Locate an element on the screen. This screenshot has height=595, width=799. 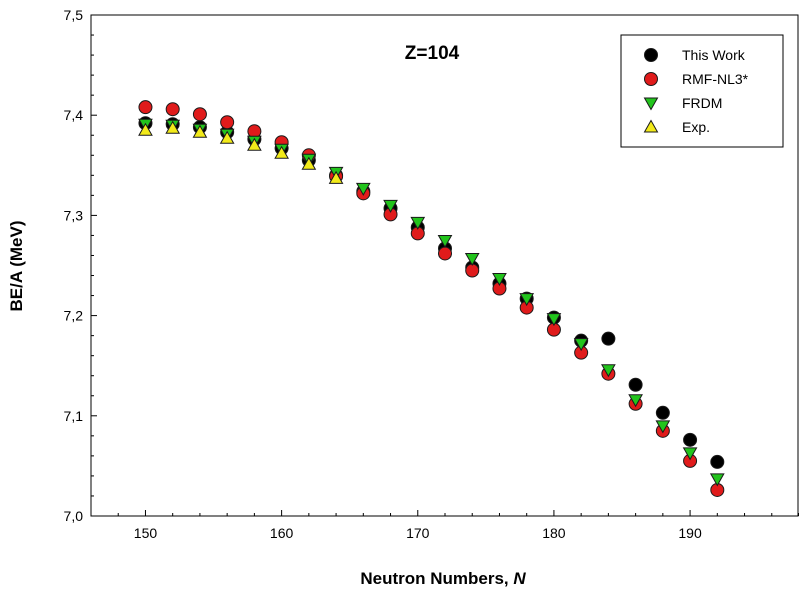
legend-label: This Work is located at coordinates (714, 55).